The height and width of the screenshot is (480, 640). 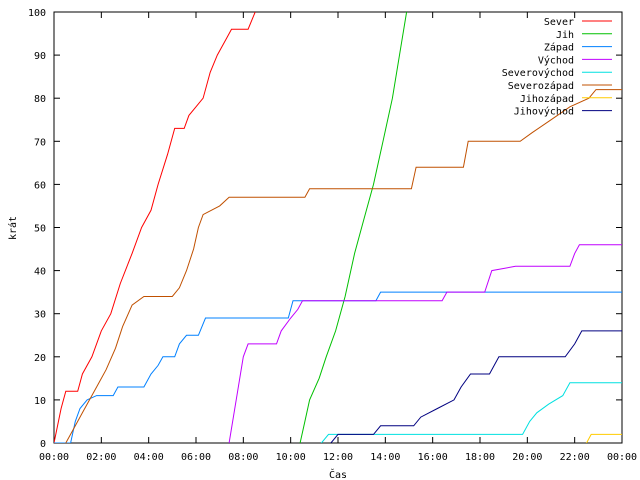 I want to click on legend-label-sever: Sever, so click(x=559, y=22).